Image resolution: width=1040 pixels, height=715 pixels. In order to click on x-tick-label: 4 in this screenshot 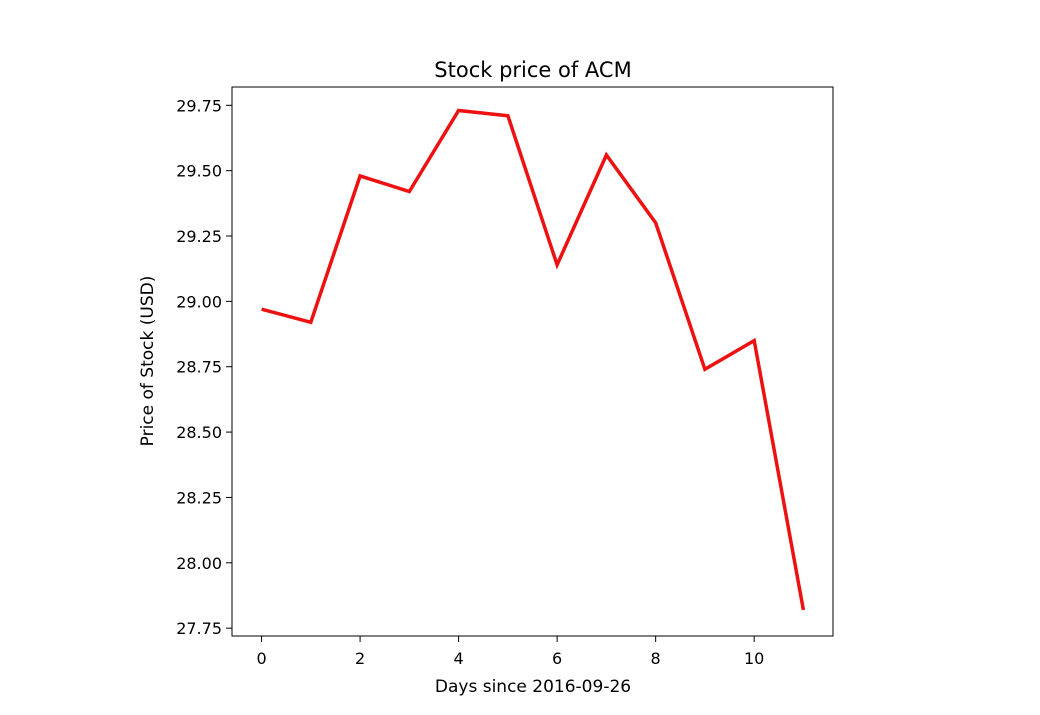, I will do `click(459, 658)`.